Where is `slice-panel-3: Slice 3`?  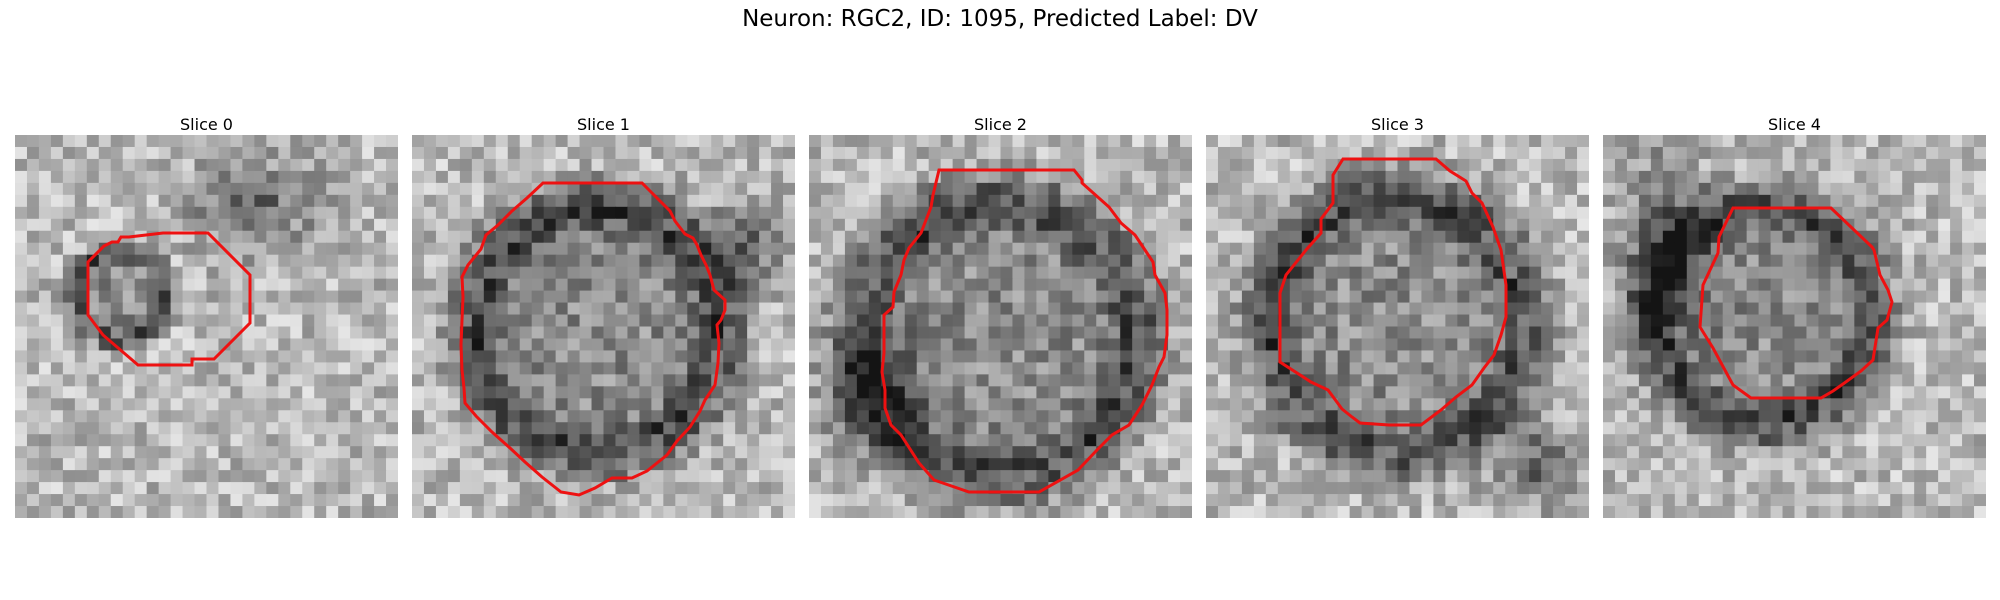 slice-panel-3: Slice 3 is located at coordinates (1397, 316).